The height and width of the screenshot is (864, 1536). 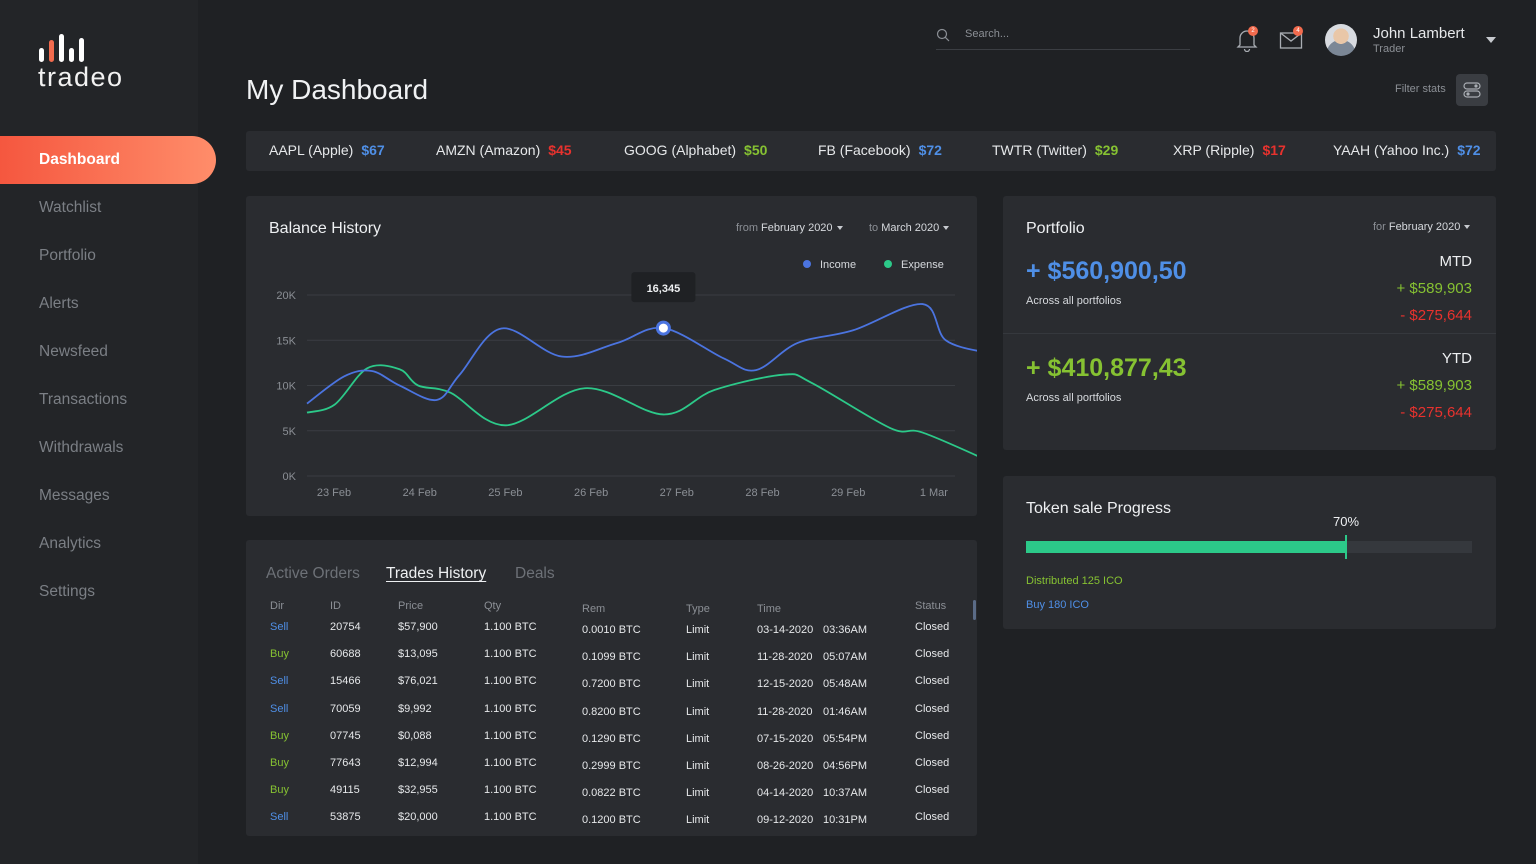 What do you see at coordinates (909, 228) in the screenshot?
I see `date-to-select: to March 2020` at bounding box center [909, 228].